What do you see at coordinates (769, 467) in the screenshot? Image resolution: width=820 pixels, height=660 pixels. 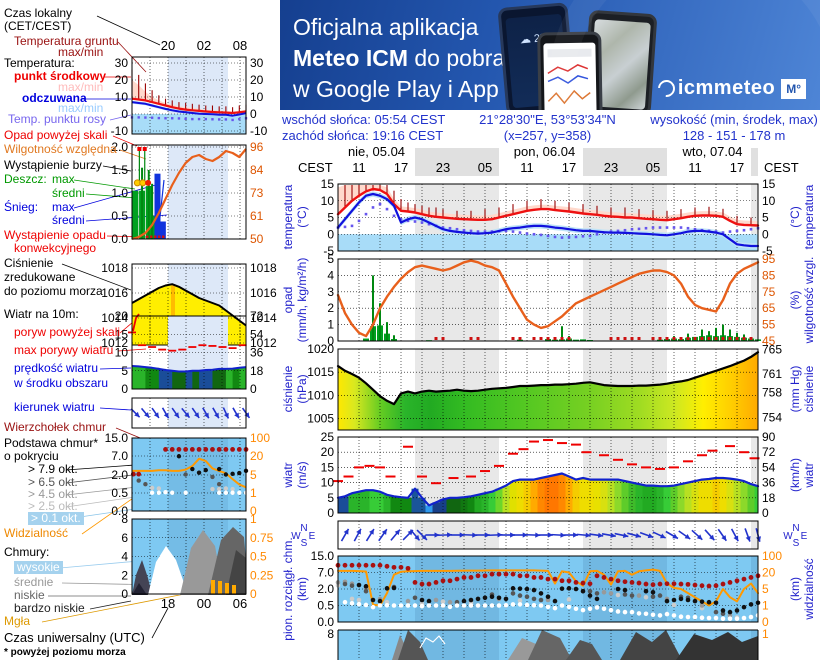 I see `svg-text: 54` at bounding box center [769, 467].